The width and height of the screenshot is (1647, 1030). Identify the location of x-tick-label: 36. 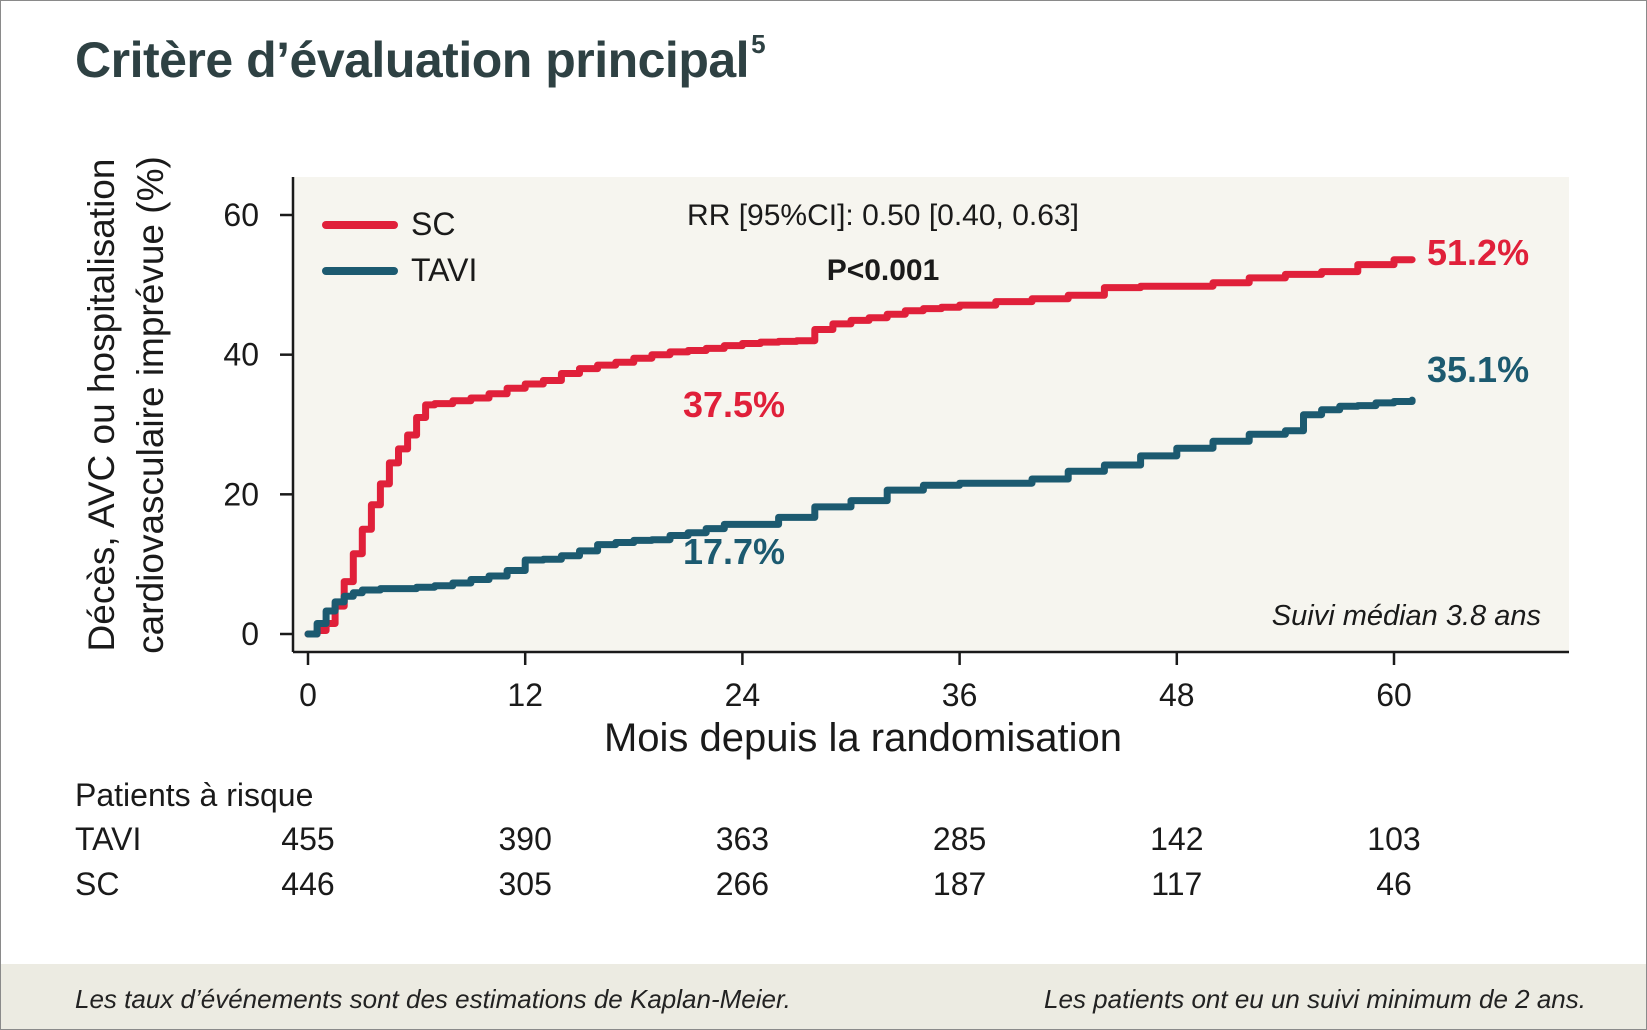
(960, 695).